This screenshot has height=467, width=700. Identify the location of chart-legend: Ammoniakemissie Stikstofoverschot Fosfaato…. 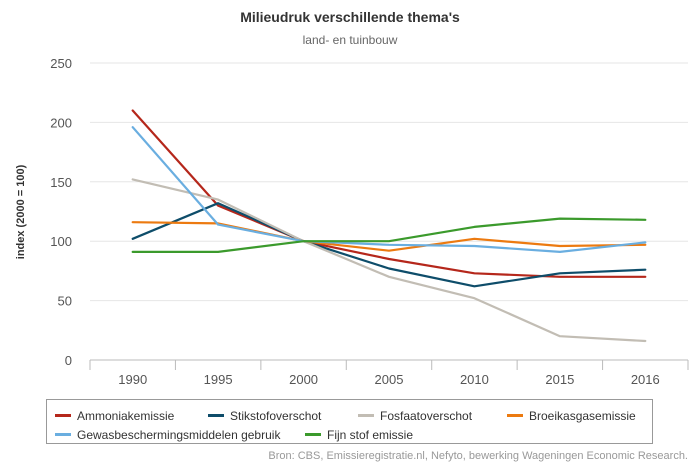
(349, 421).